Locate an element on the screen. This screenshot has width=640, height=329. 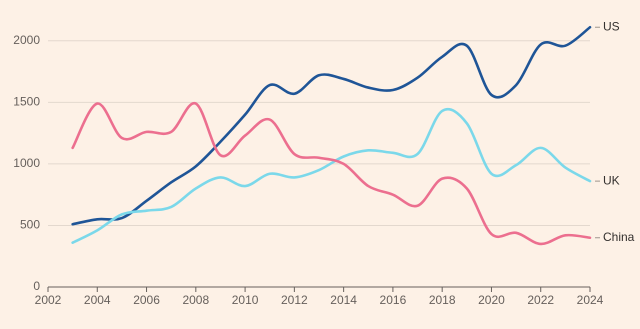
series-label: UK is located at coordinates (611, 180).